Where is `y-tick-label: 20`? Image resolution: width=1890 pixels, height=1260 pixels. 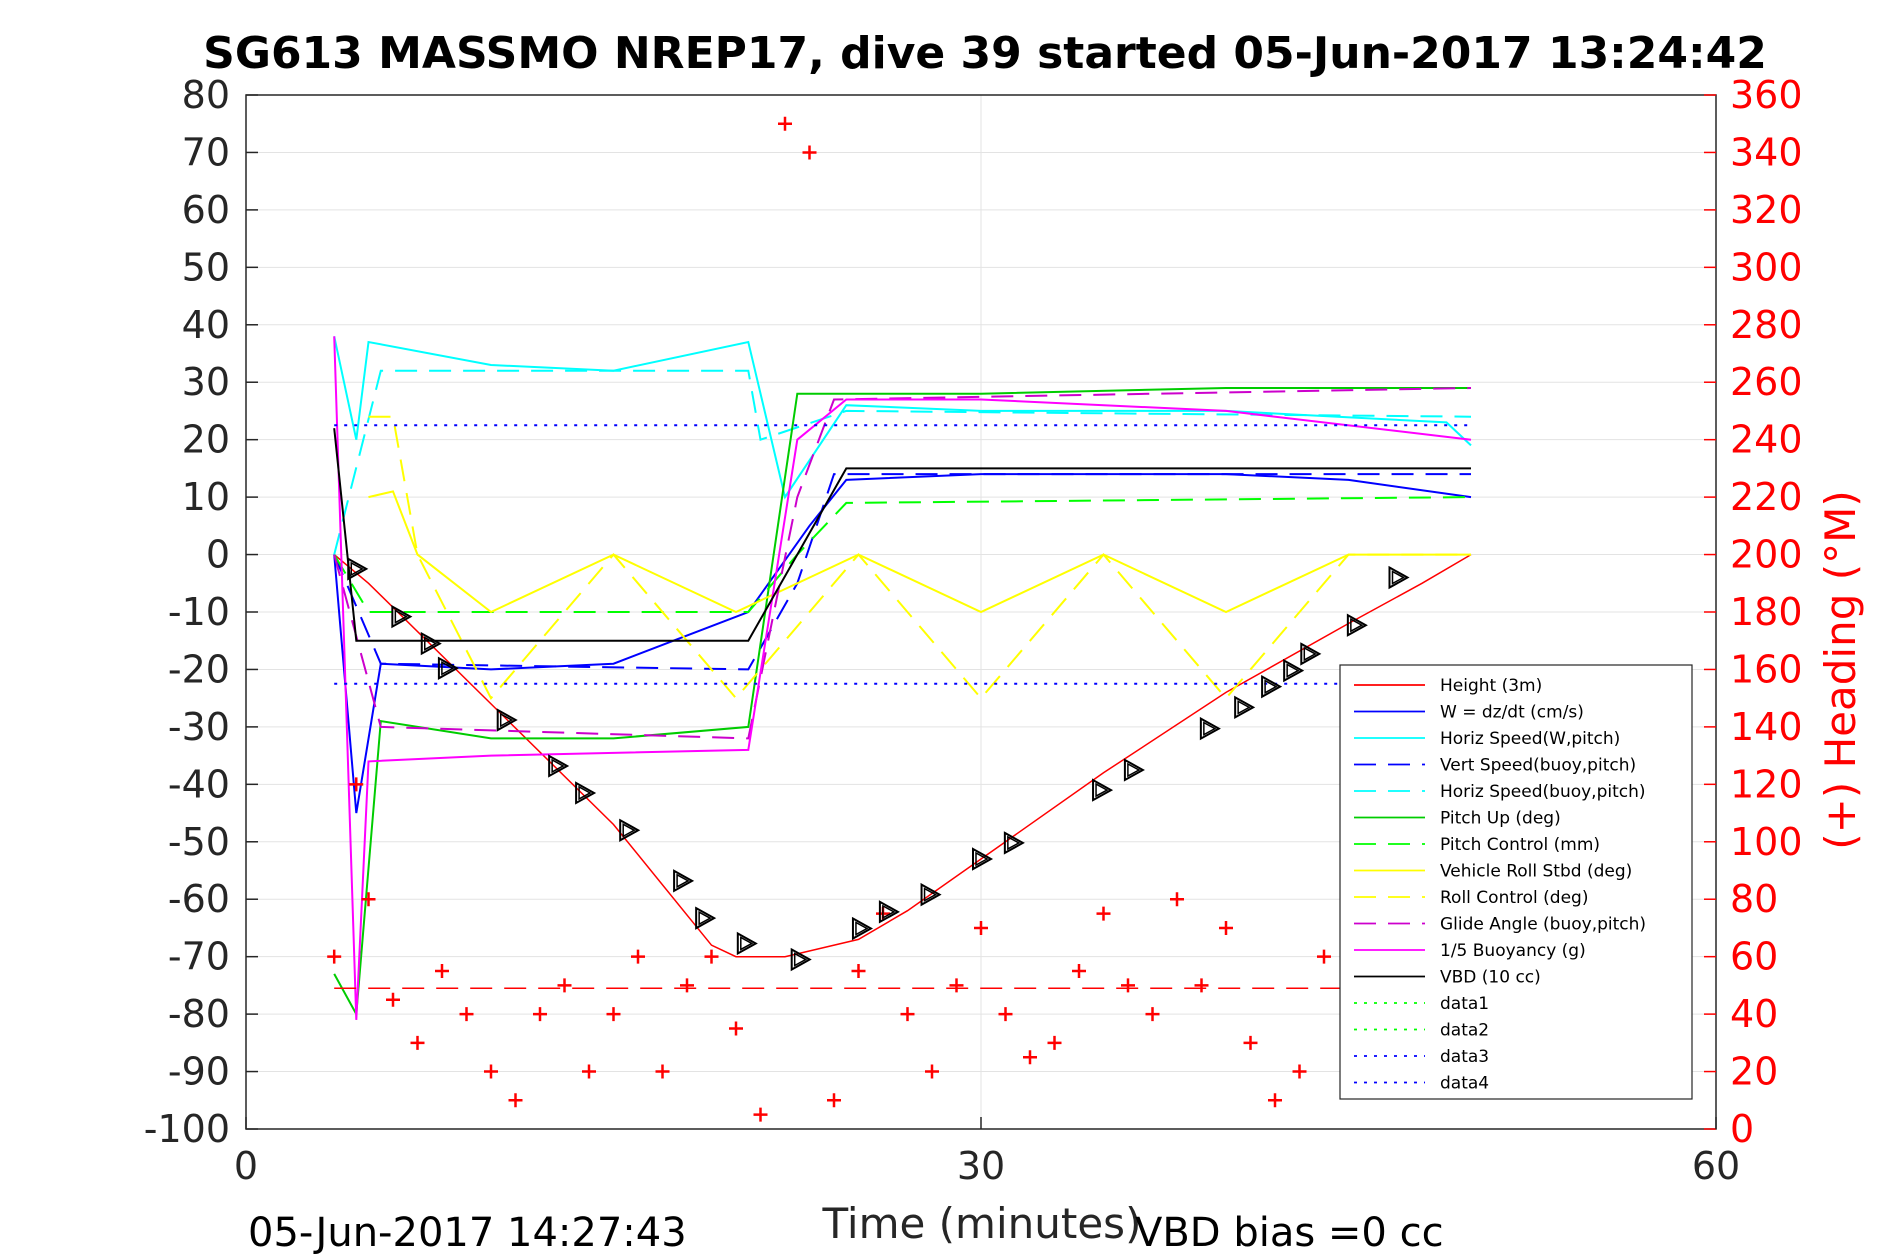
y-tick-label: 20 is located at coordinates (206, 440).